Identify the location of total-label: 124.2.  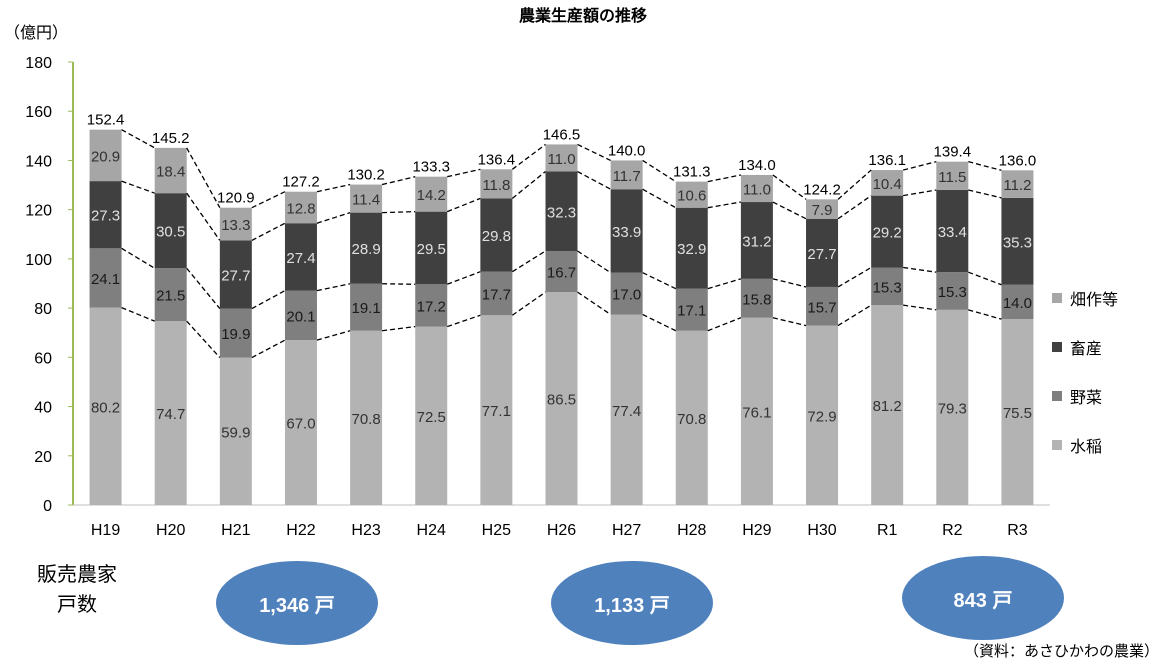
(822, 189).